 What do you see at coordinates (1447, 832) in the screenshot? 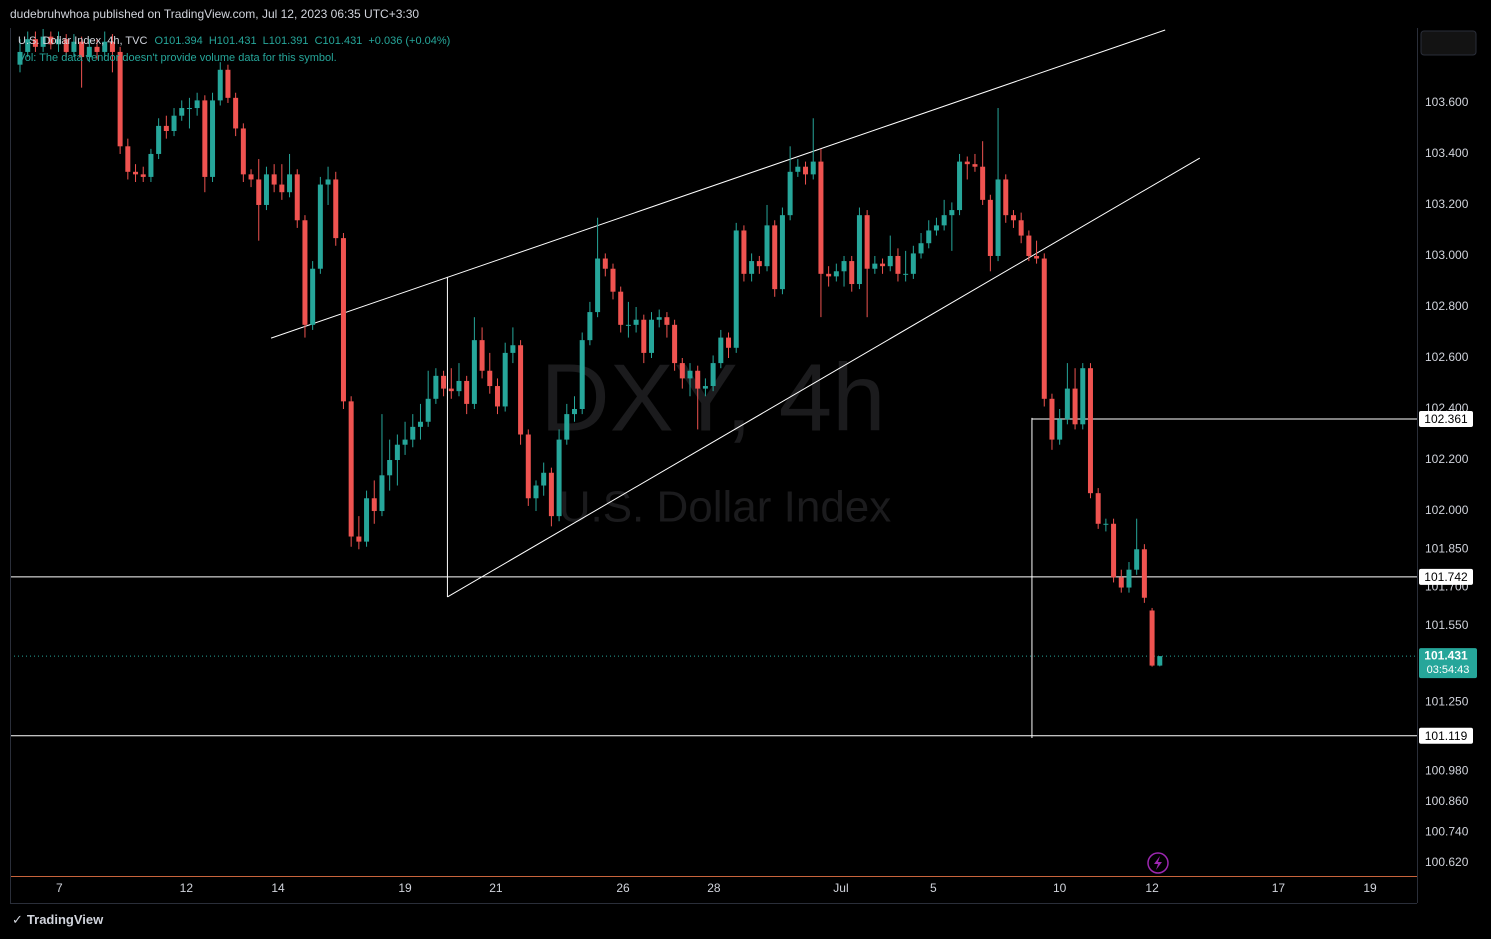
I see `y-tick-label: 100.740` at bounding box center [1447, 832].